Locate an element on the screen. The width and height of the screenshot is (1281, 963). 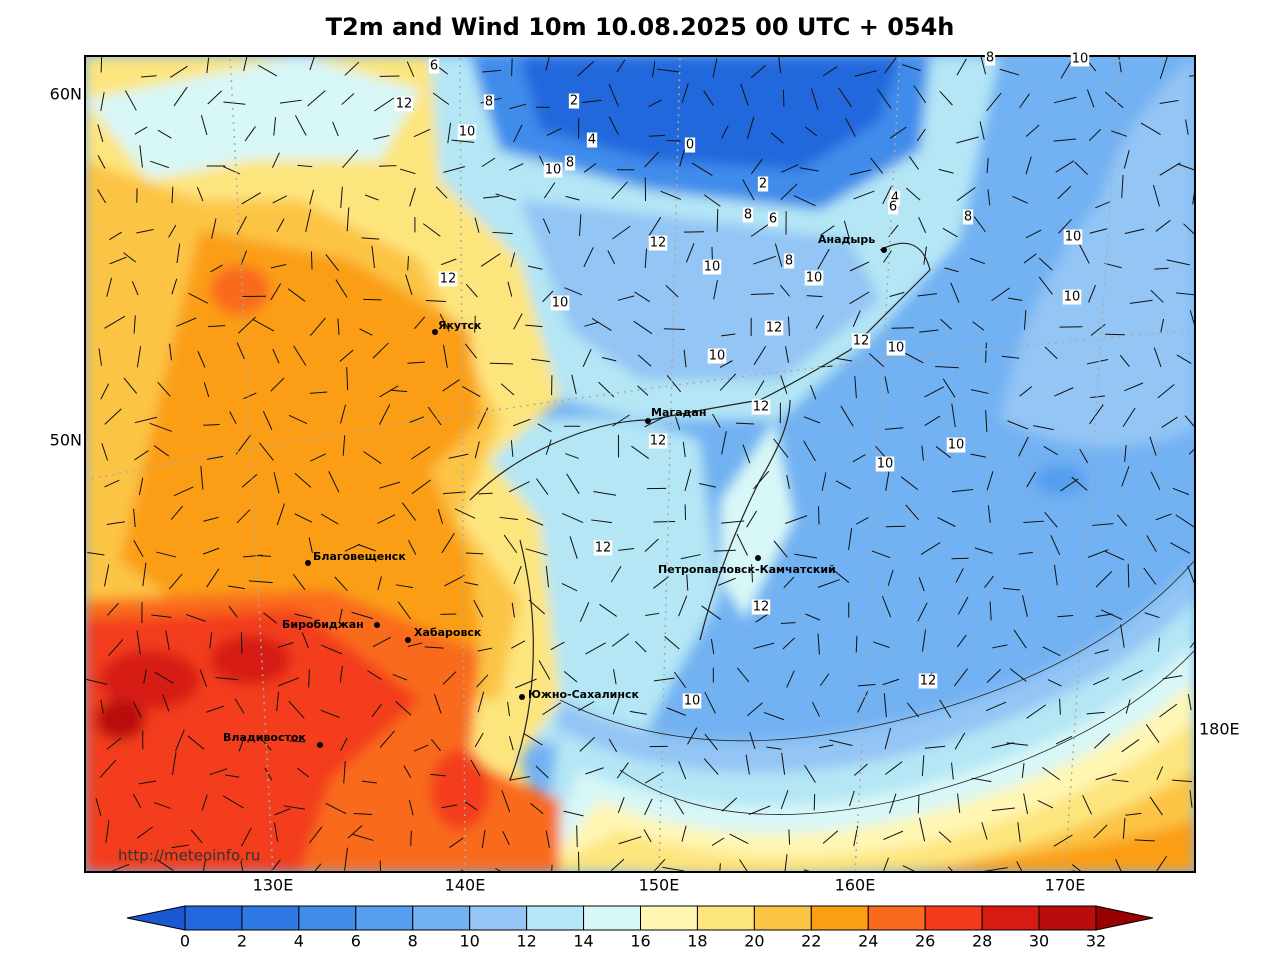
contour-label: 10 is located at coordinates (560, 303).